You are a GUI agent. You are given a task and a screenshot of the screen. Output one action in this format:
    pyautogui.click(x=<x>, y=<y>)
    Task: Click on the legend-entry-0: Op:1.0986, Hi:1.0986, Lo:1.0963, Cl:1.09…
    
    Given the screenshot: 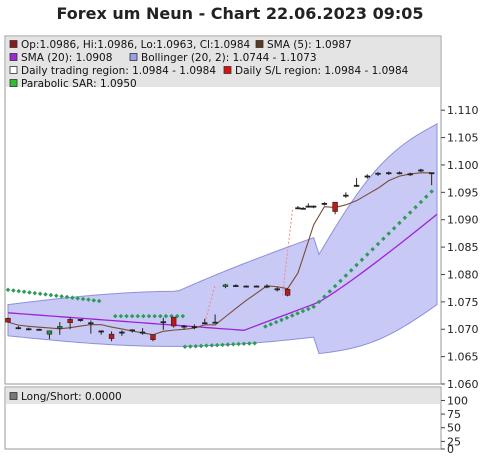 What is the action you would take?
    pyautogui.click(x=136, y=45)
    